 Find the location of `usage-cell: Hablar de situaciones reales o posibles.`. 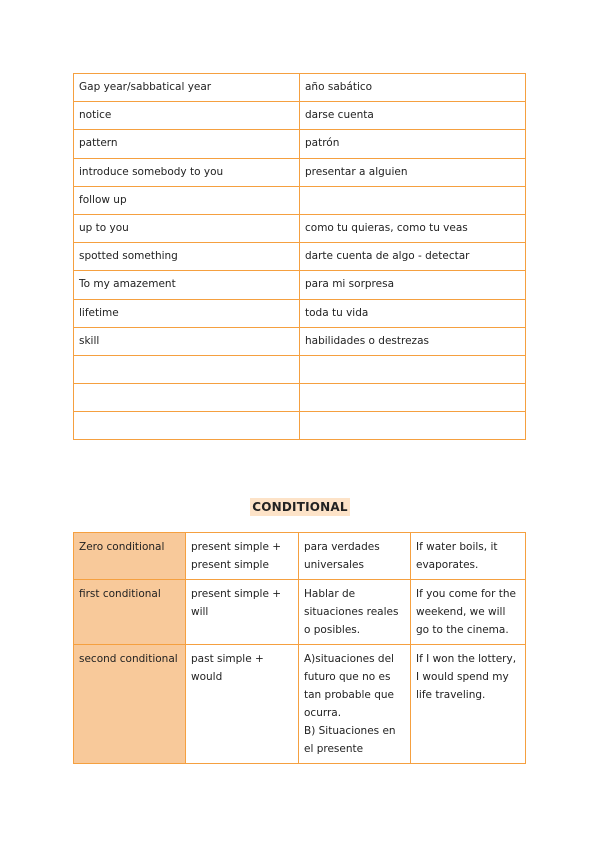

usage-cell: Hablar de situaciones reales o posibles. is located at coordinates (354, 612).